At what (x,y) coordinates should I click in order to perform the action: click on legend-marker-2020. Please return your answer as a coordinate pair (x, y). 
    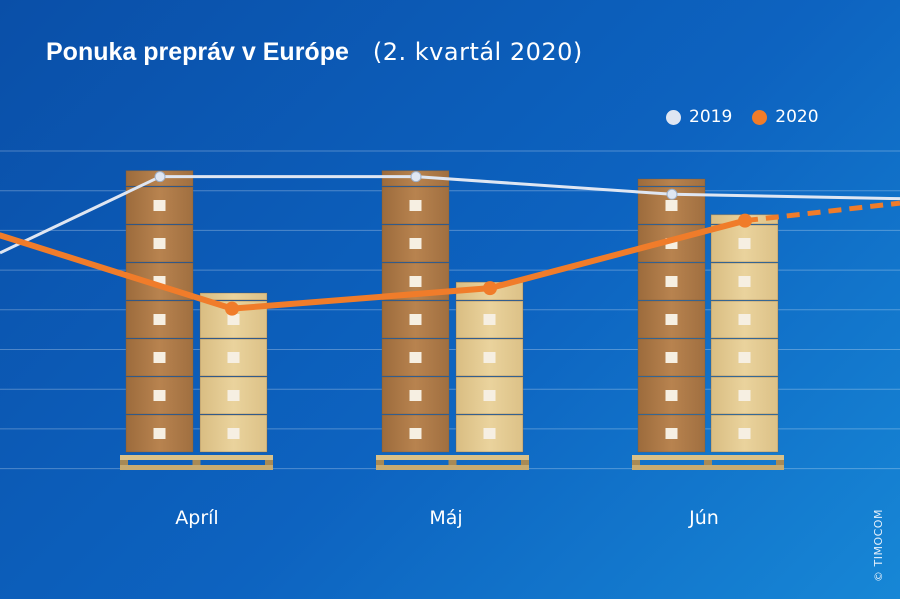
    Looking at the image, I should click on (760, 117).